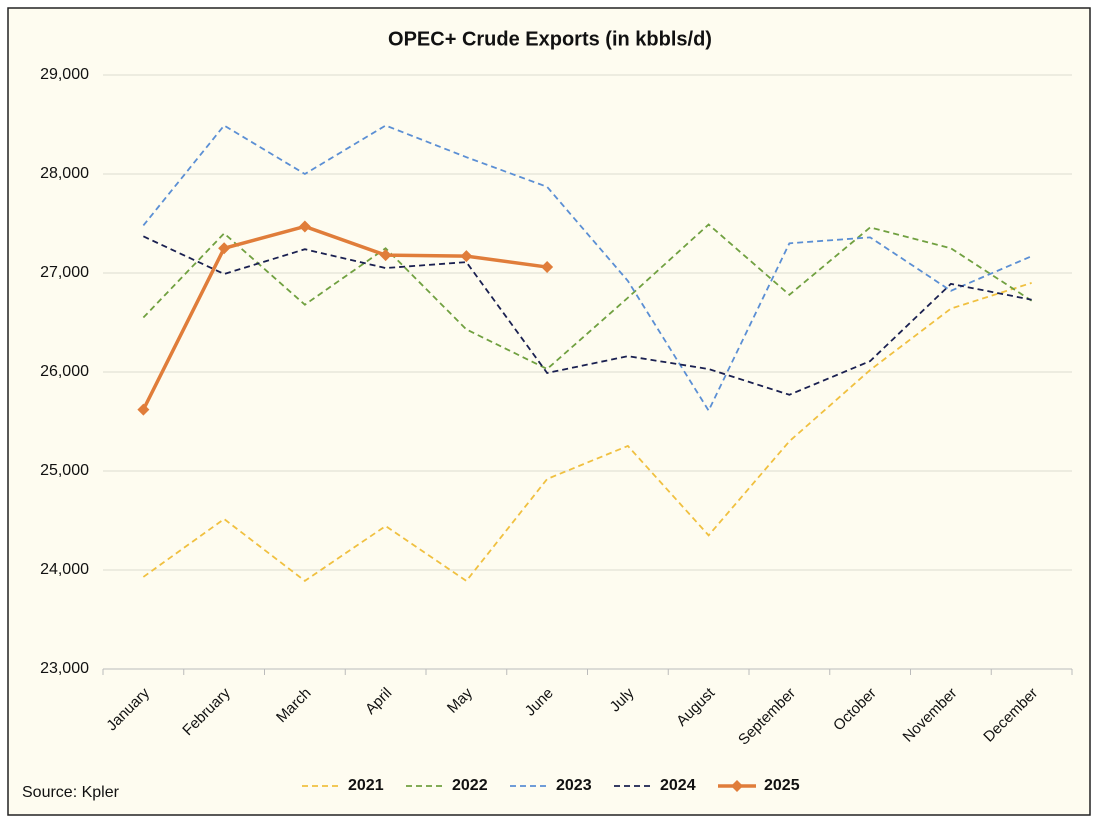 The height and width of the screenshot is (823, 1100). I want to click on legend-label: 2023, so click(574, 785).